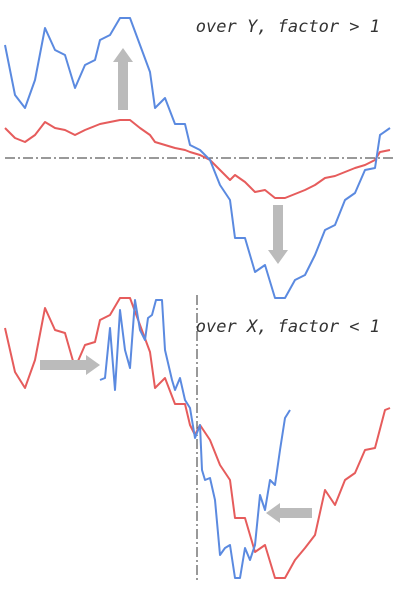 The width and height of the screenshot is (400, 600). Describe the element at coordinates (288, 27) in the screenshot. I see `top-panel-label: over Y, factor > 1` at that location.